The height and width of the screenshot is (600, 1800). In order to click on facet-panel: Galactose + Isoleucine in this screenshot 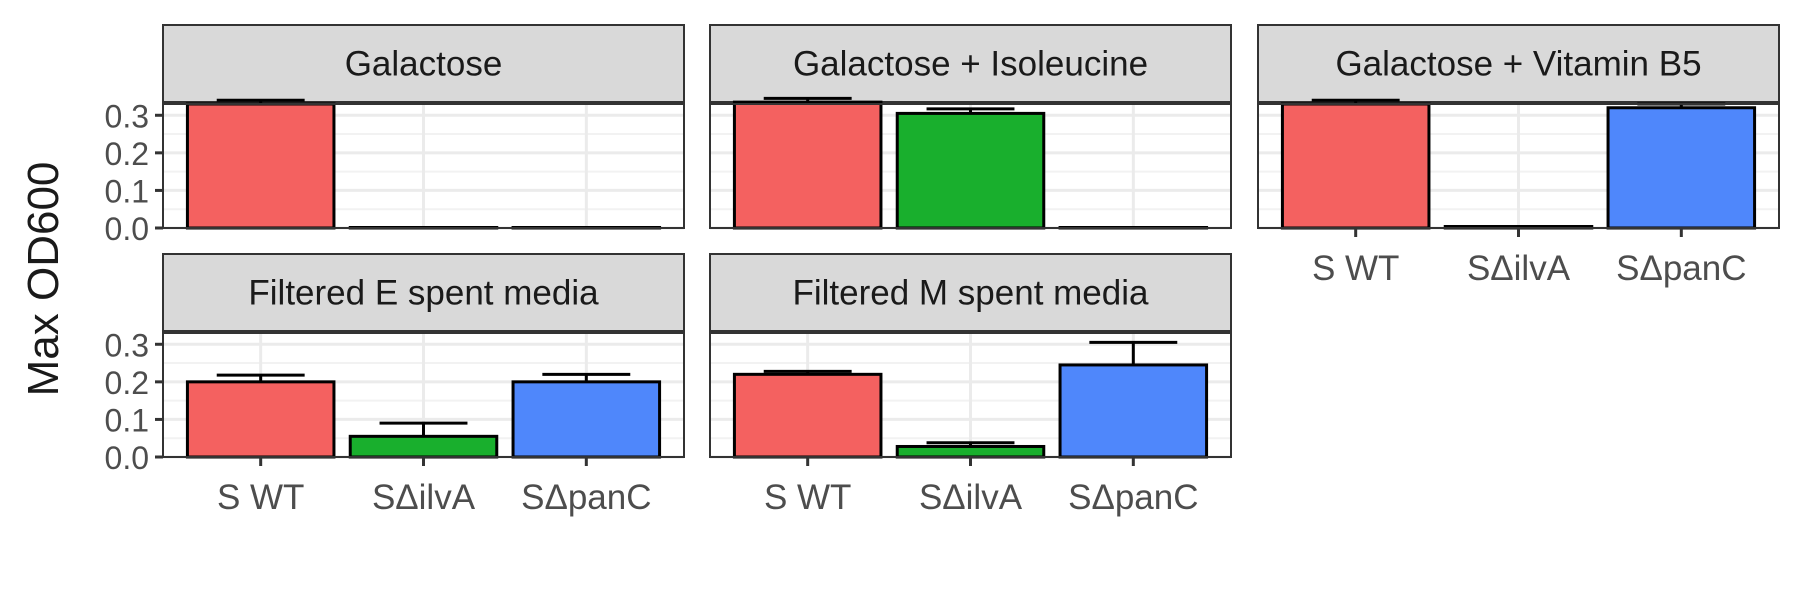, I will do `click(970, 127)`.